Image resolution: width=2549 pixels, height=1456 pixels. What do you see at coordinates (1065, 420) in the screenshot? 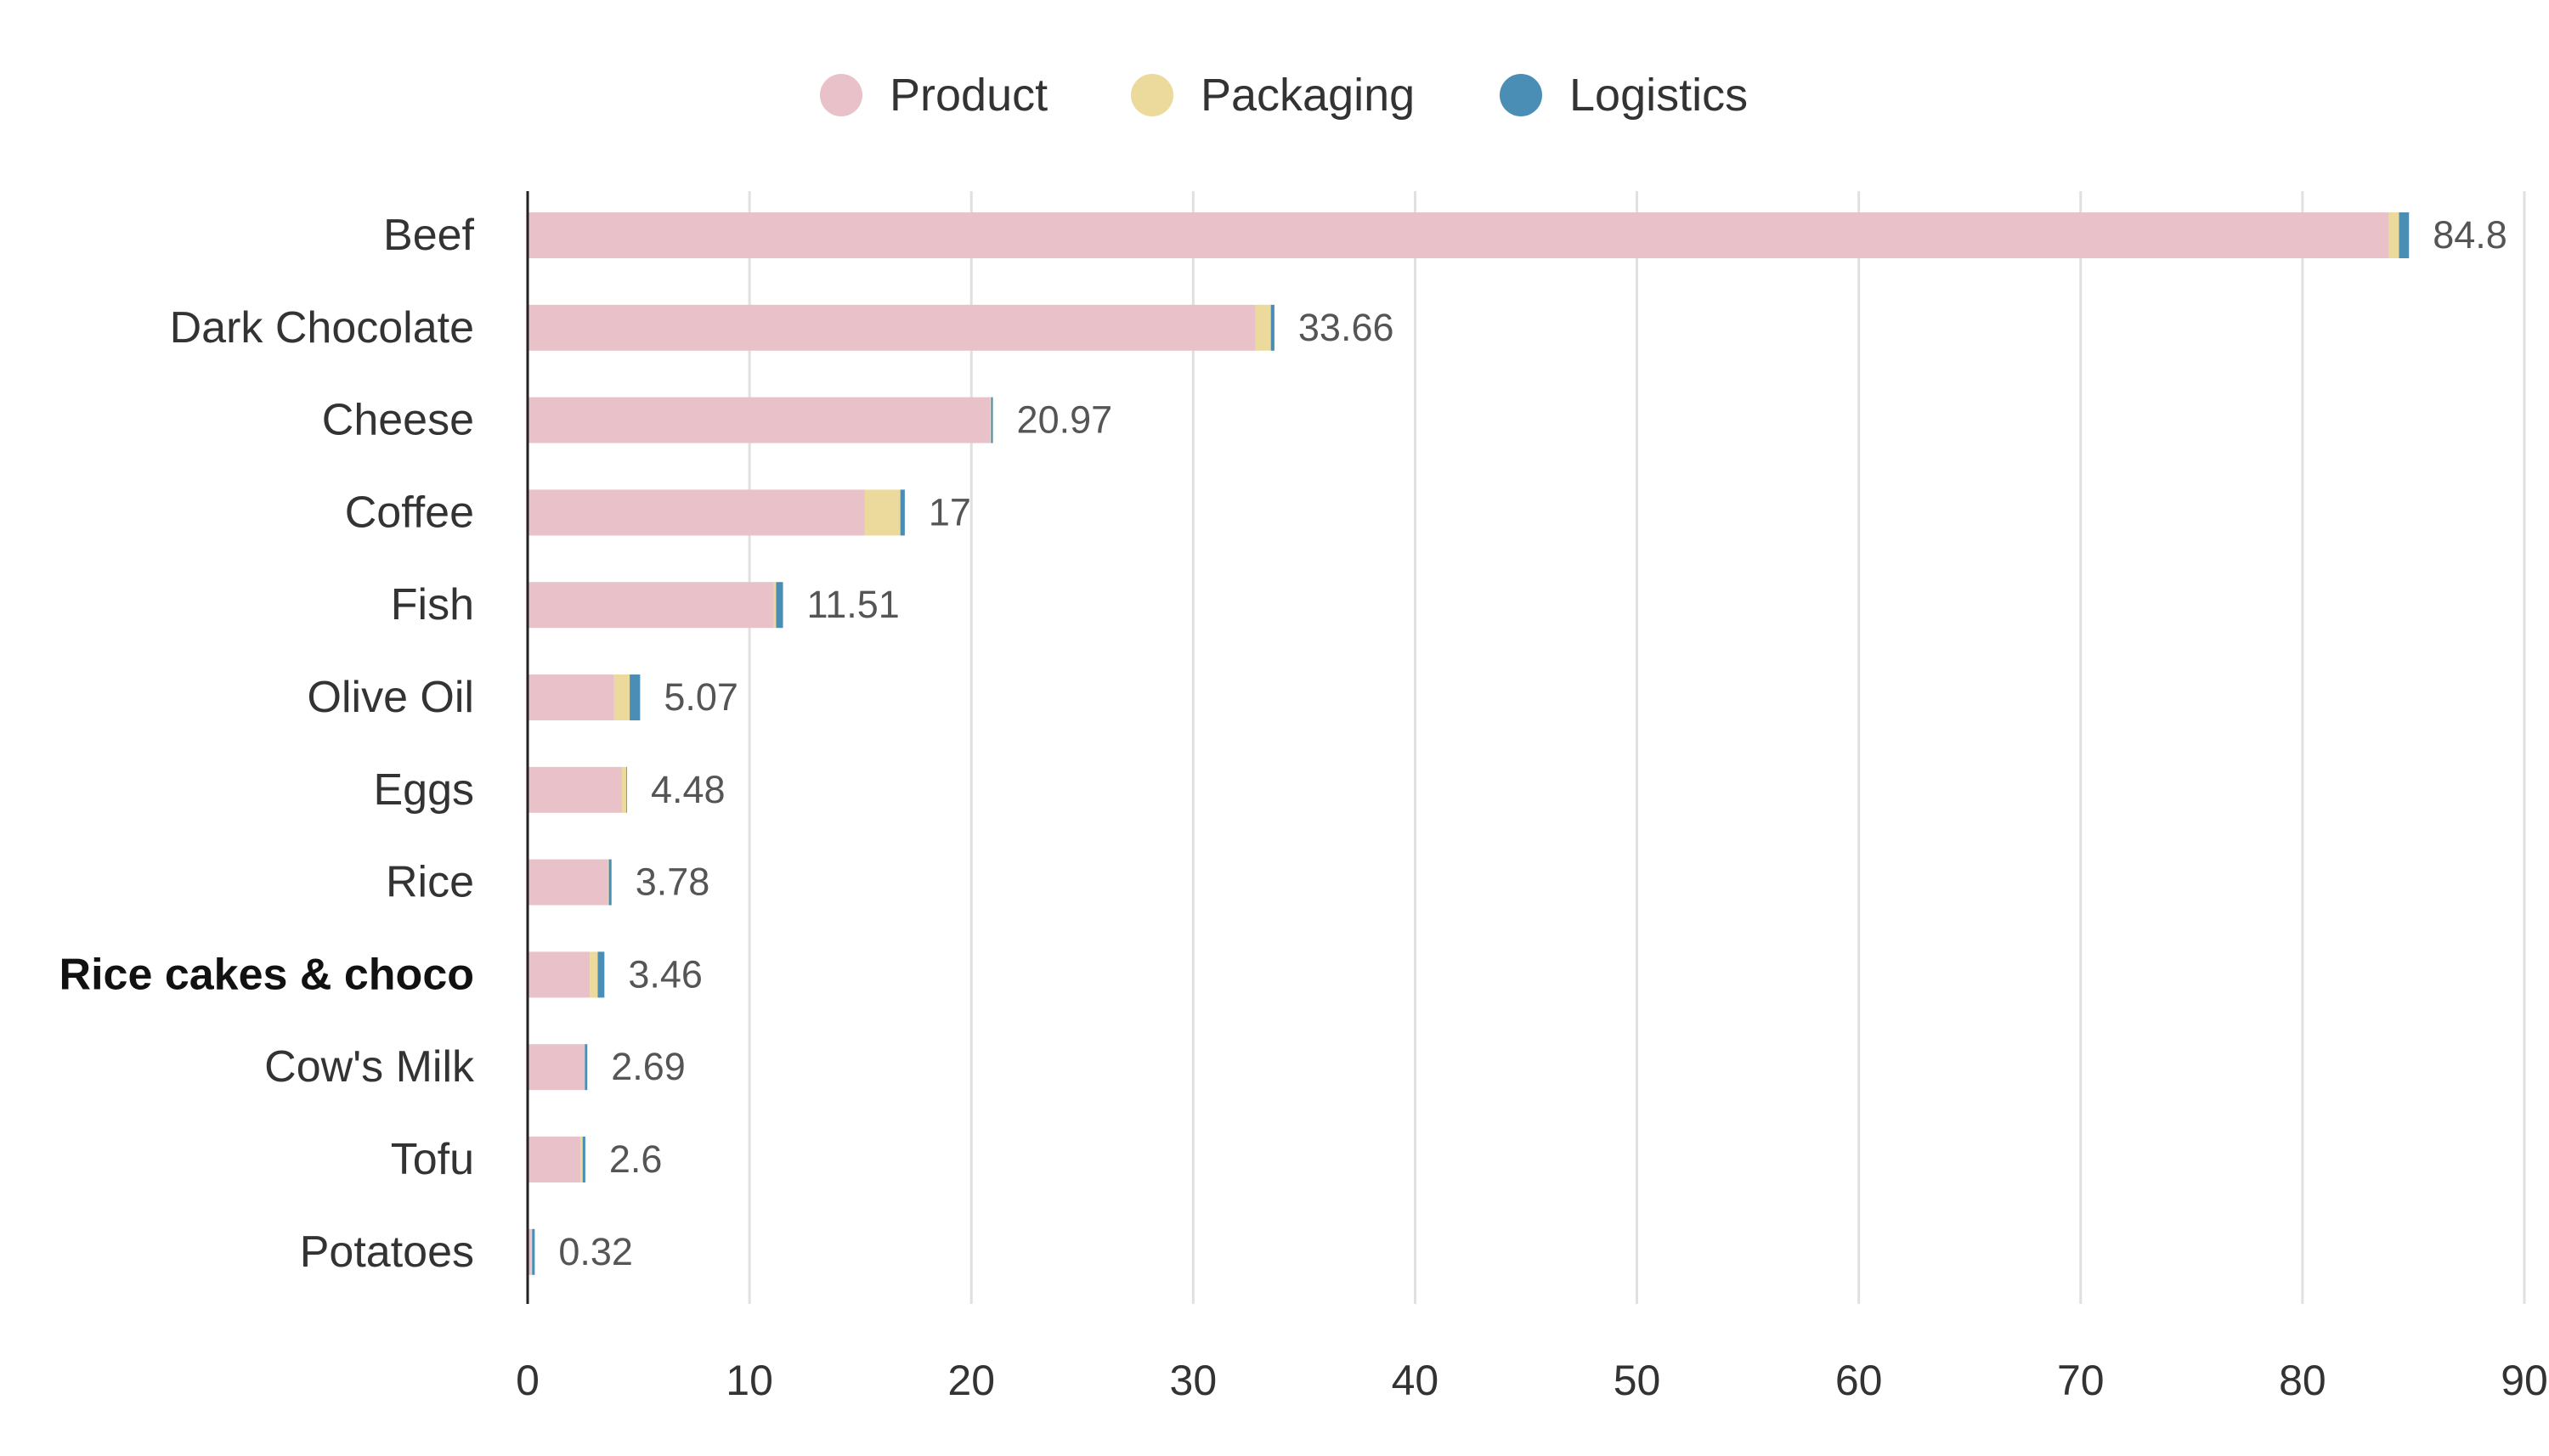
I see `value-label: 20.97` at bounding box center [1065, 420].